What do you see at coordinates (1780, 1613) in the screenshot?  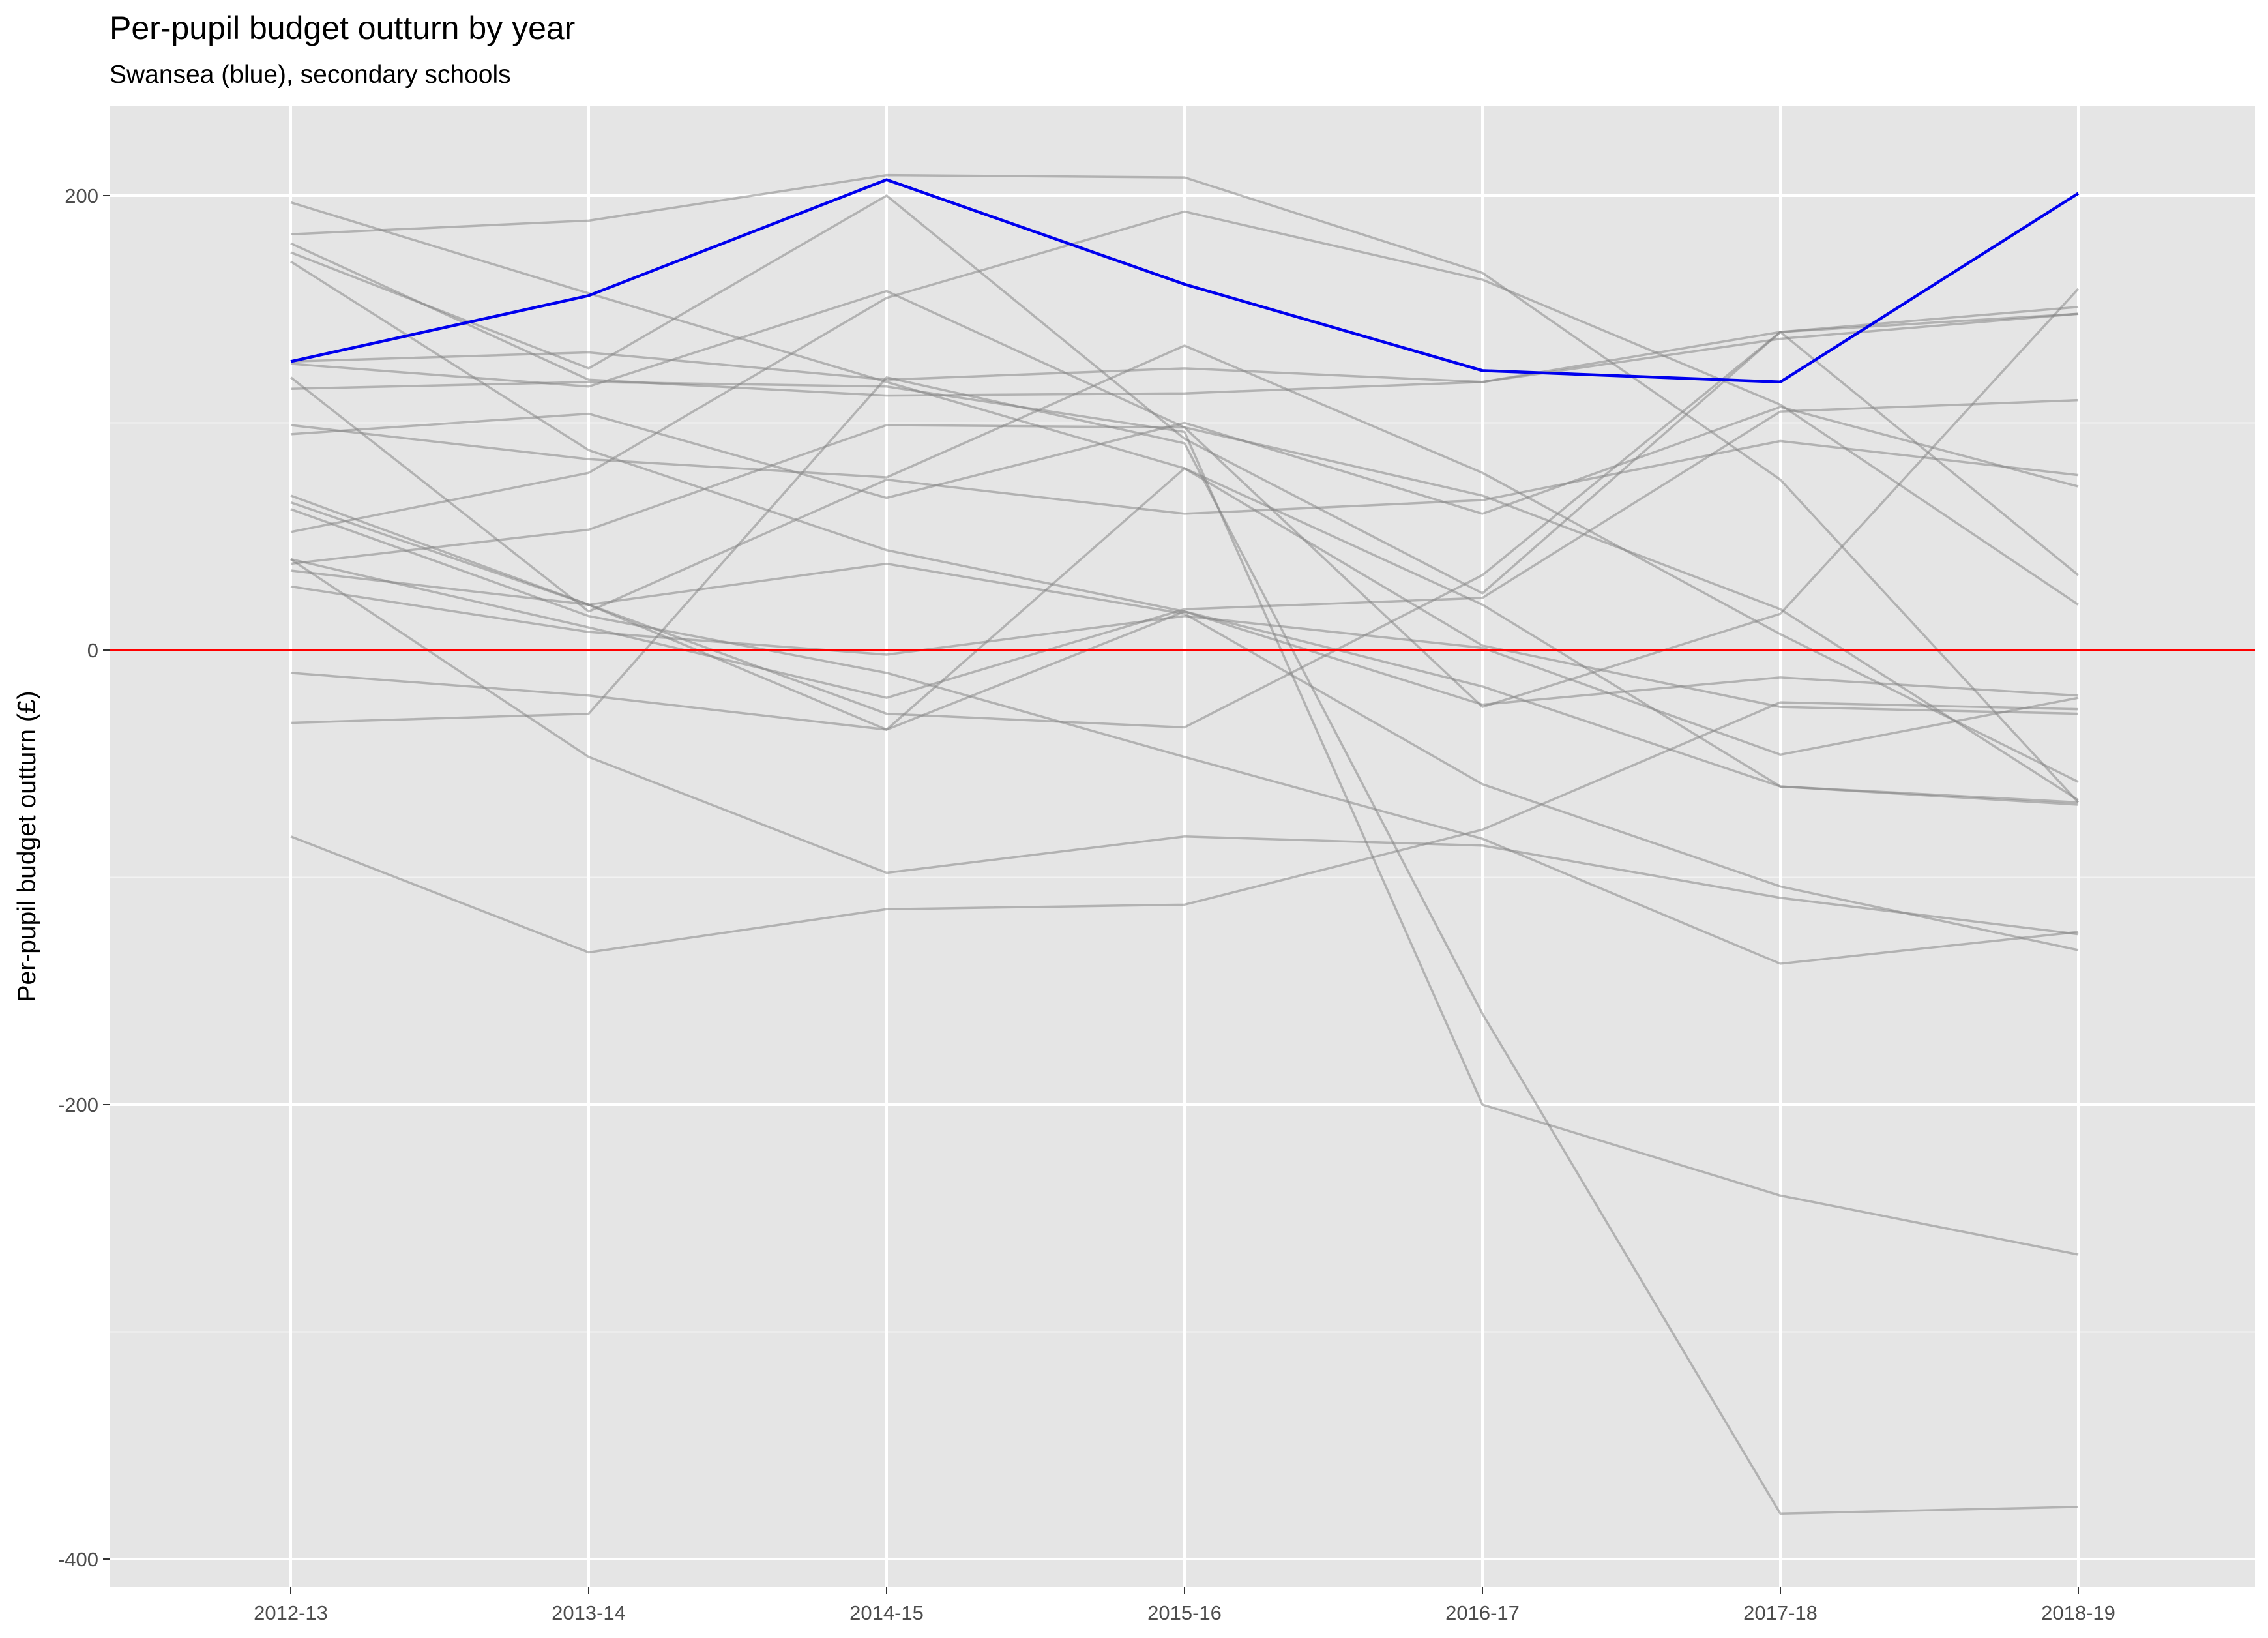 I see `x-tick-label: 2017-18` at bounding box center [1780, 1613].